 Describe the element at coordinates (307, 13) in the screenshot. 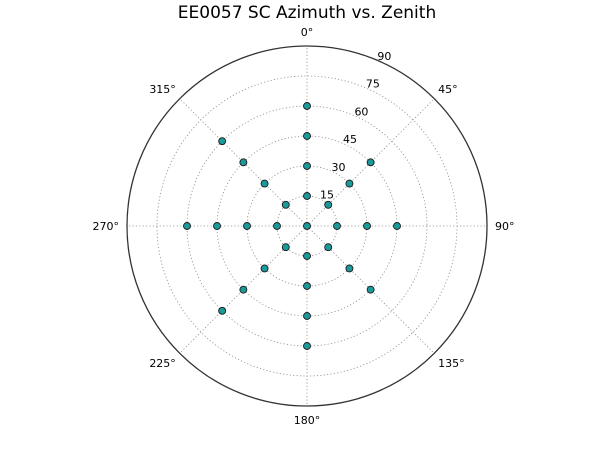

I see `chart-title: EE0057 SC Azimuth vs. Zenith` at that location.